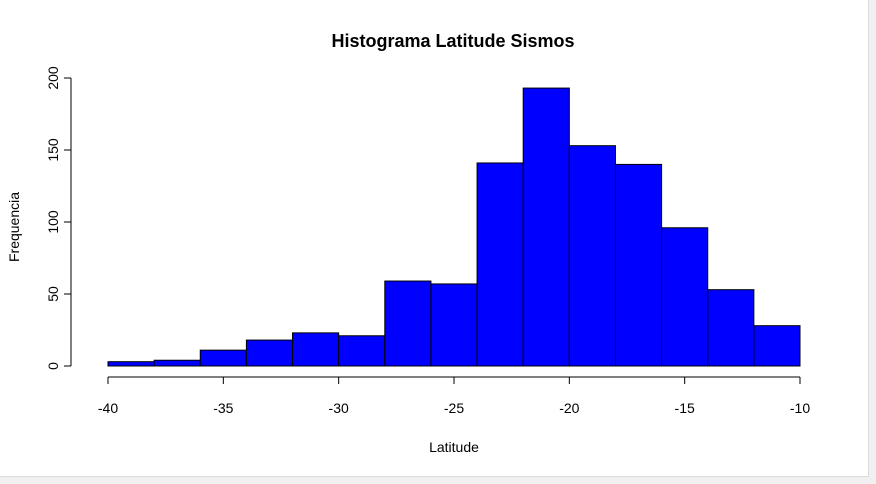 This screenshot has height=484, width=876. Describe the element at coordinates (339, 408) in the screenshot. I see `x-tick-label: -30` at that location.